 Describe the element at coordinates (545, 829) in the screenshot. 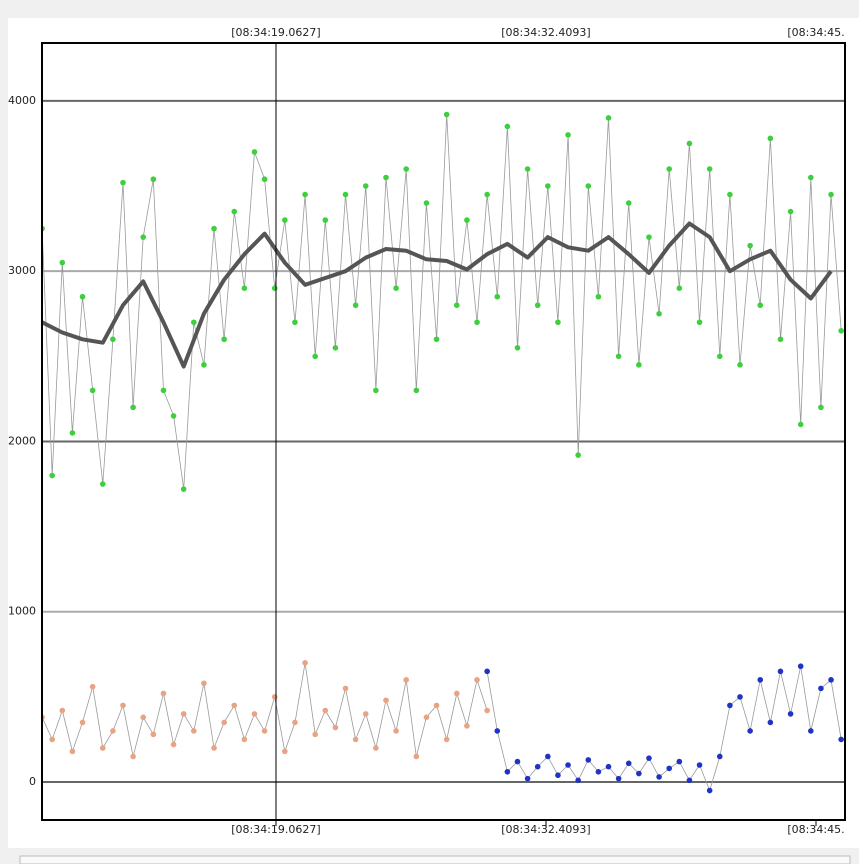

I see `x-tick-label-bottom: [08:34:32.4093]` at that location.